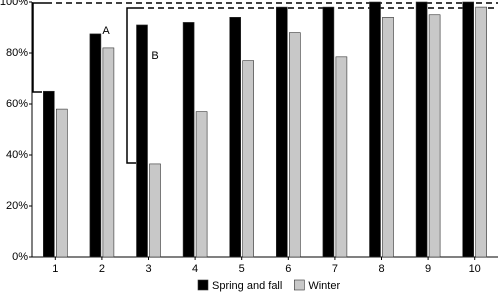 The height and width of the screenshot is (292, 500). Describe the element at coordinates (17, 53) in the screenshot. I see `y-tick-label: 80%` at that location.